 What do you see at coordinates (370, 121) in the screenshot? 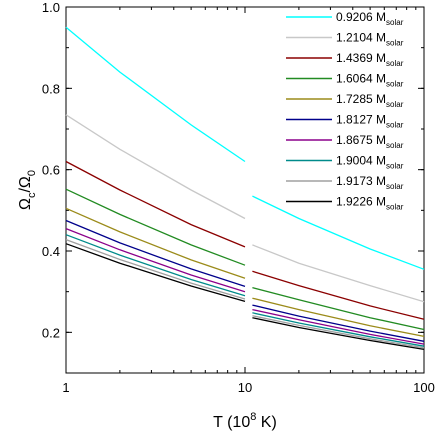
I see `legend-label: 1.8127 Msolar` at bounding box center [370, 121].